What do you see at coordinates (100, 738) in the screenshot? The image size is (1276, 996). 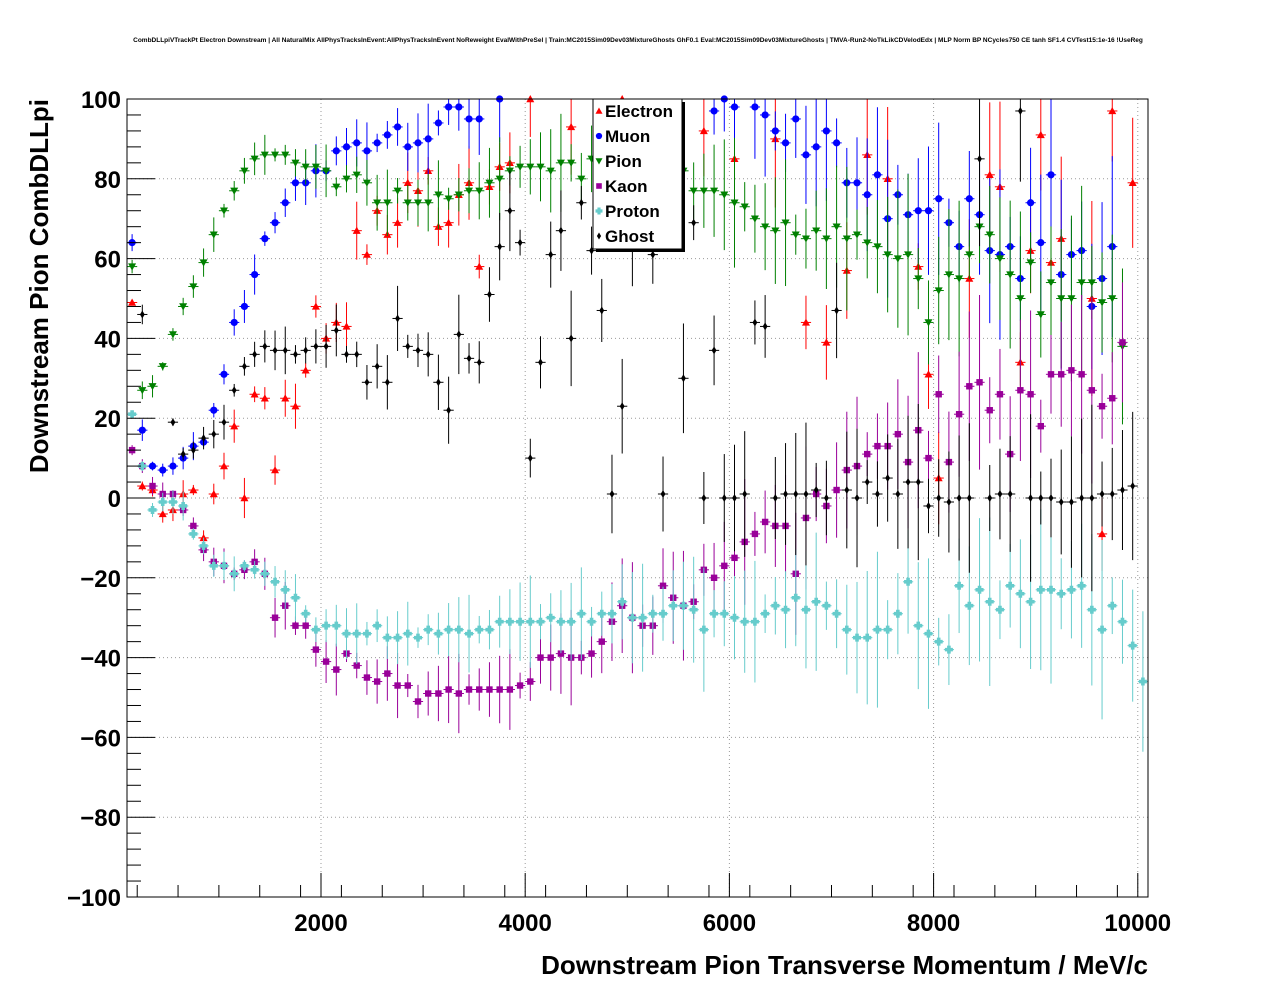 I see `y-tick-label: −60` at bounding box center [100, 738].